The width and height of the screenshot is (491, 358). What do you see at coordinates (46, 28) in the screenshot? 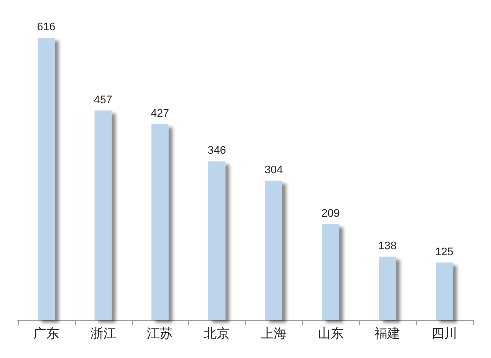
I see `data-label: 616` at bounding box center [46, 28].